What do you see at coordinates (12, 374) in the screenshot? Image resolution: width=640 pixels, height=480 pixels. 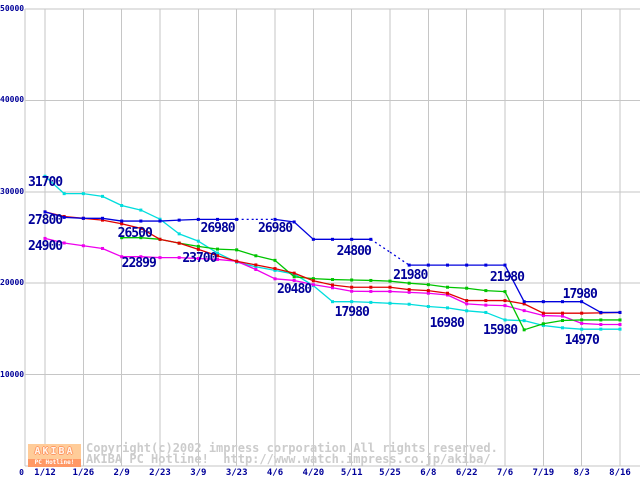 I see `y-tick-label: 10000` at bounding box center [12, 374].